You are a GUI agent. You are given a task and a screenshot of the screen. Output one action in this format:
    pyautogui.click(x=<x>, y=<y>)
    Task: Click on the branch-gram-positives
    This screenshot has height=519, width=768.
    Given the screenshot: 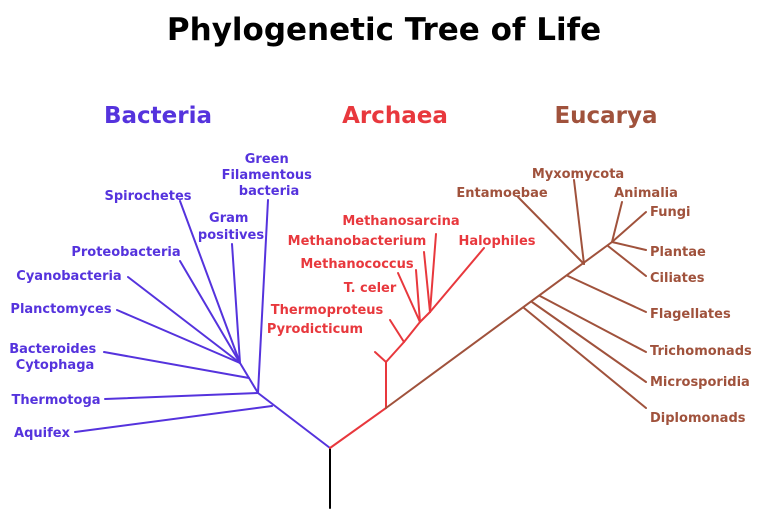 What is the action you would take?
    pyautogui.click(x=236, y=303)
    